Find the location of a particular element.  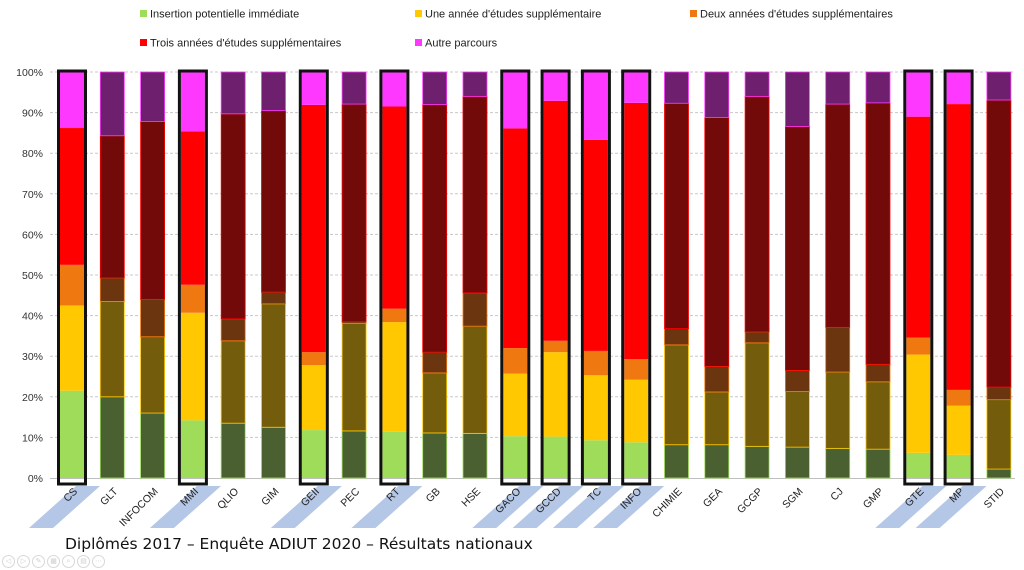

next-slide-icon: ▷ is located at coordinates (23, 561).